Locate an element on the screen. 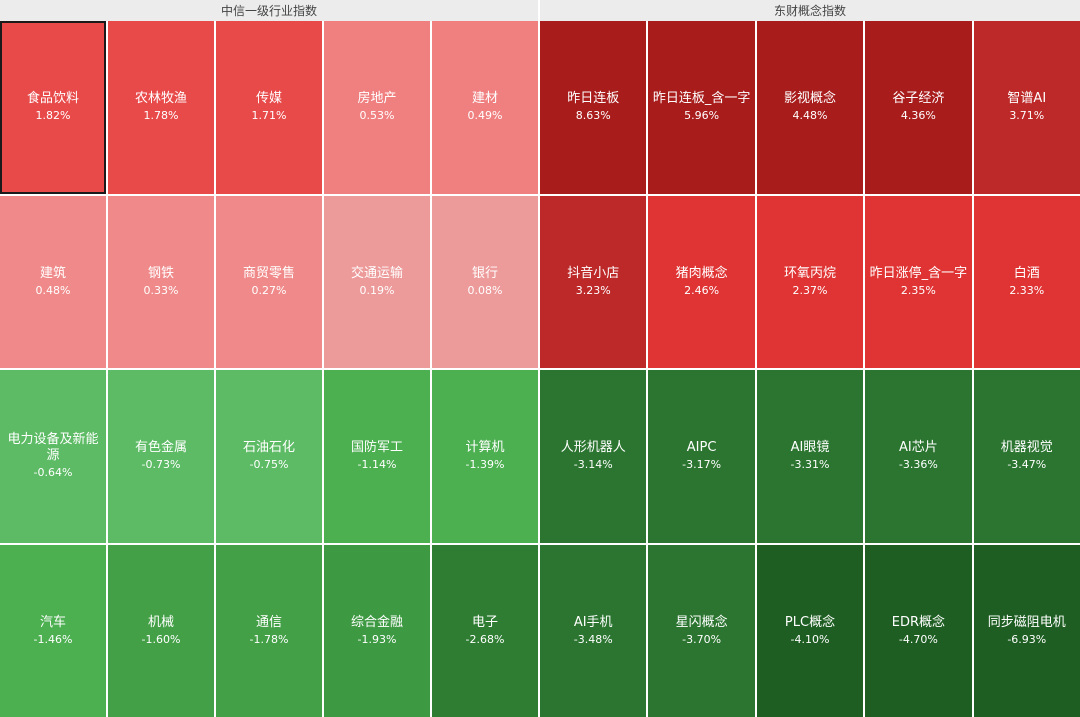 The height and width of the screenshot is (717, 1080). industry-cell: 传媒 1.71% is located at coordinates (269, 107).